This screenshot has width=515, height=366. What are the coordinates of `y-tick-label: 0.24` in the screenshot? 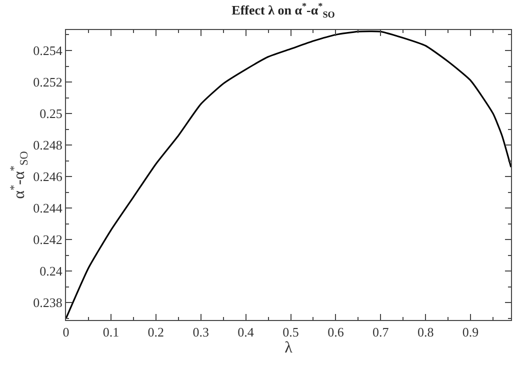 It's located at (51, 271).